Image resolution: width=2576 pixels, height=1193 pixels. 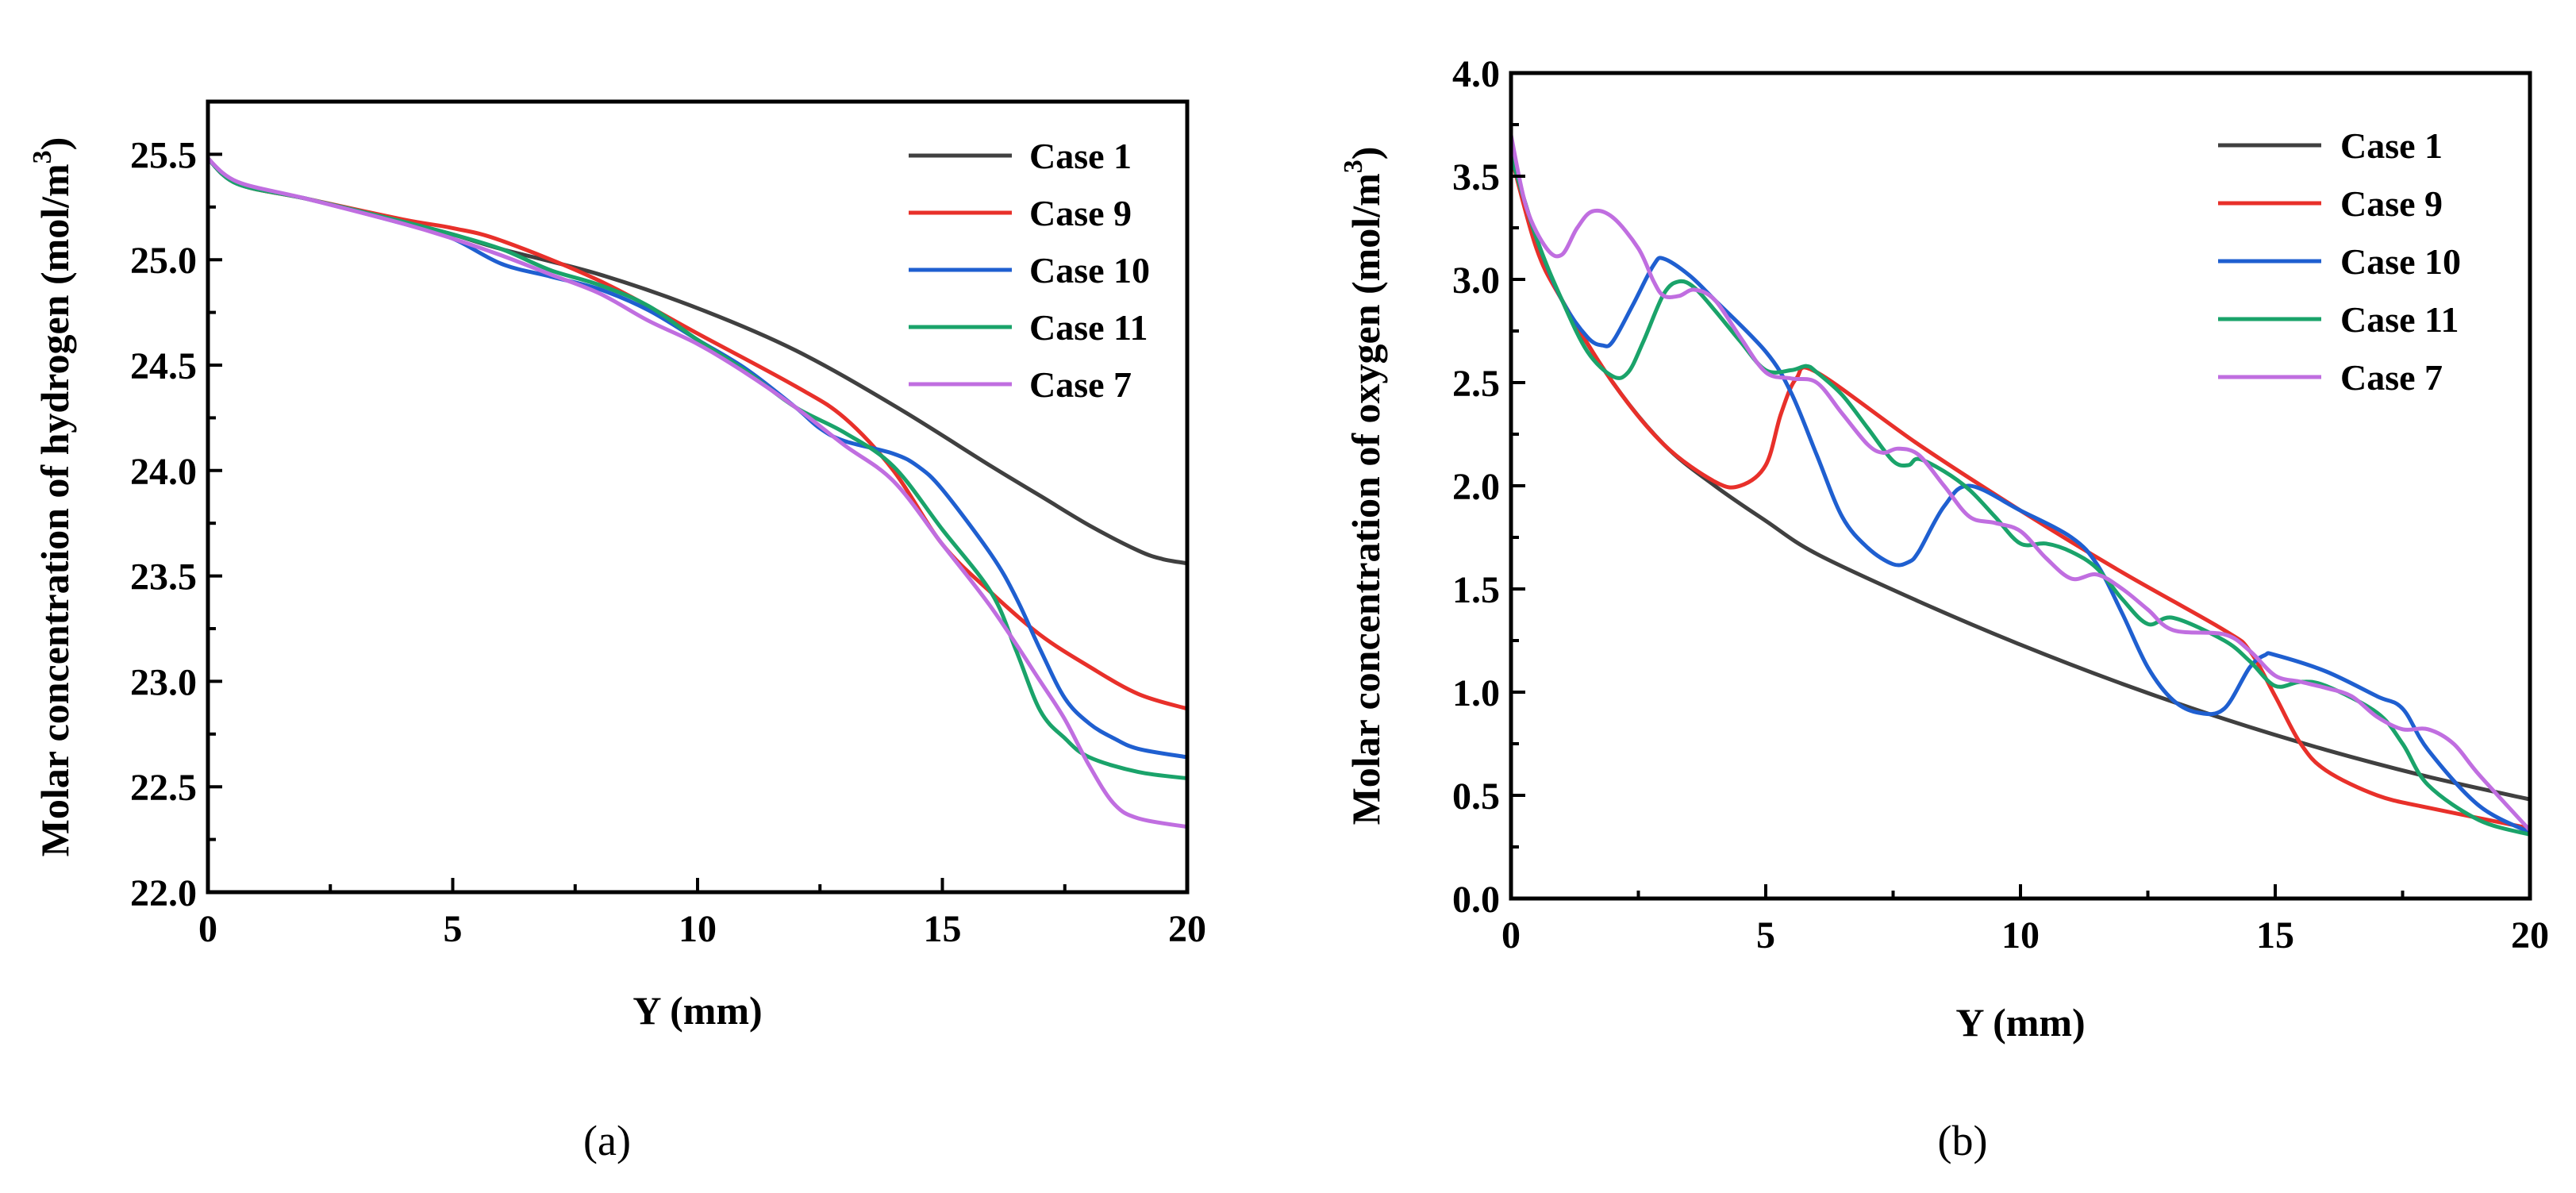 I want to click on hydrogen-y-tick-label: 24.5, so click(x=163, y=366).